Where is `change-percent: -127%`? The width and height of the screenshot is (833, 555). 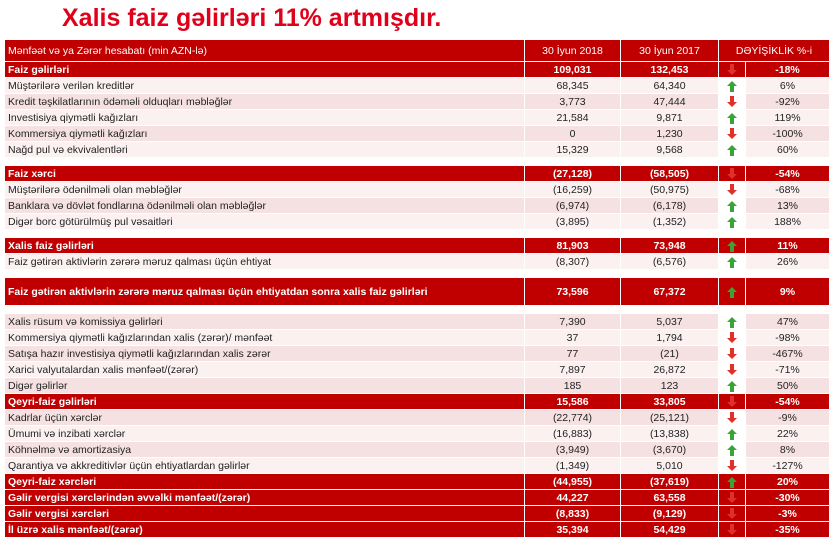 change-percent: -127% is located at coordinates (788, 466).